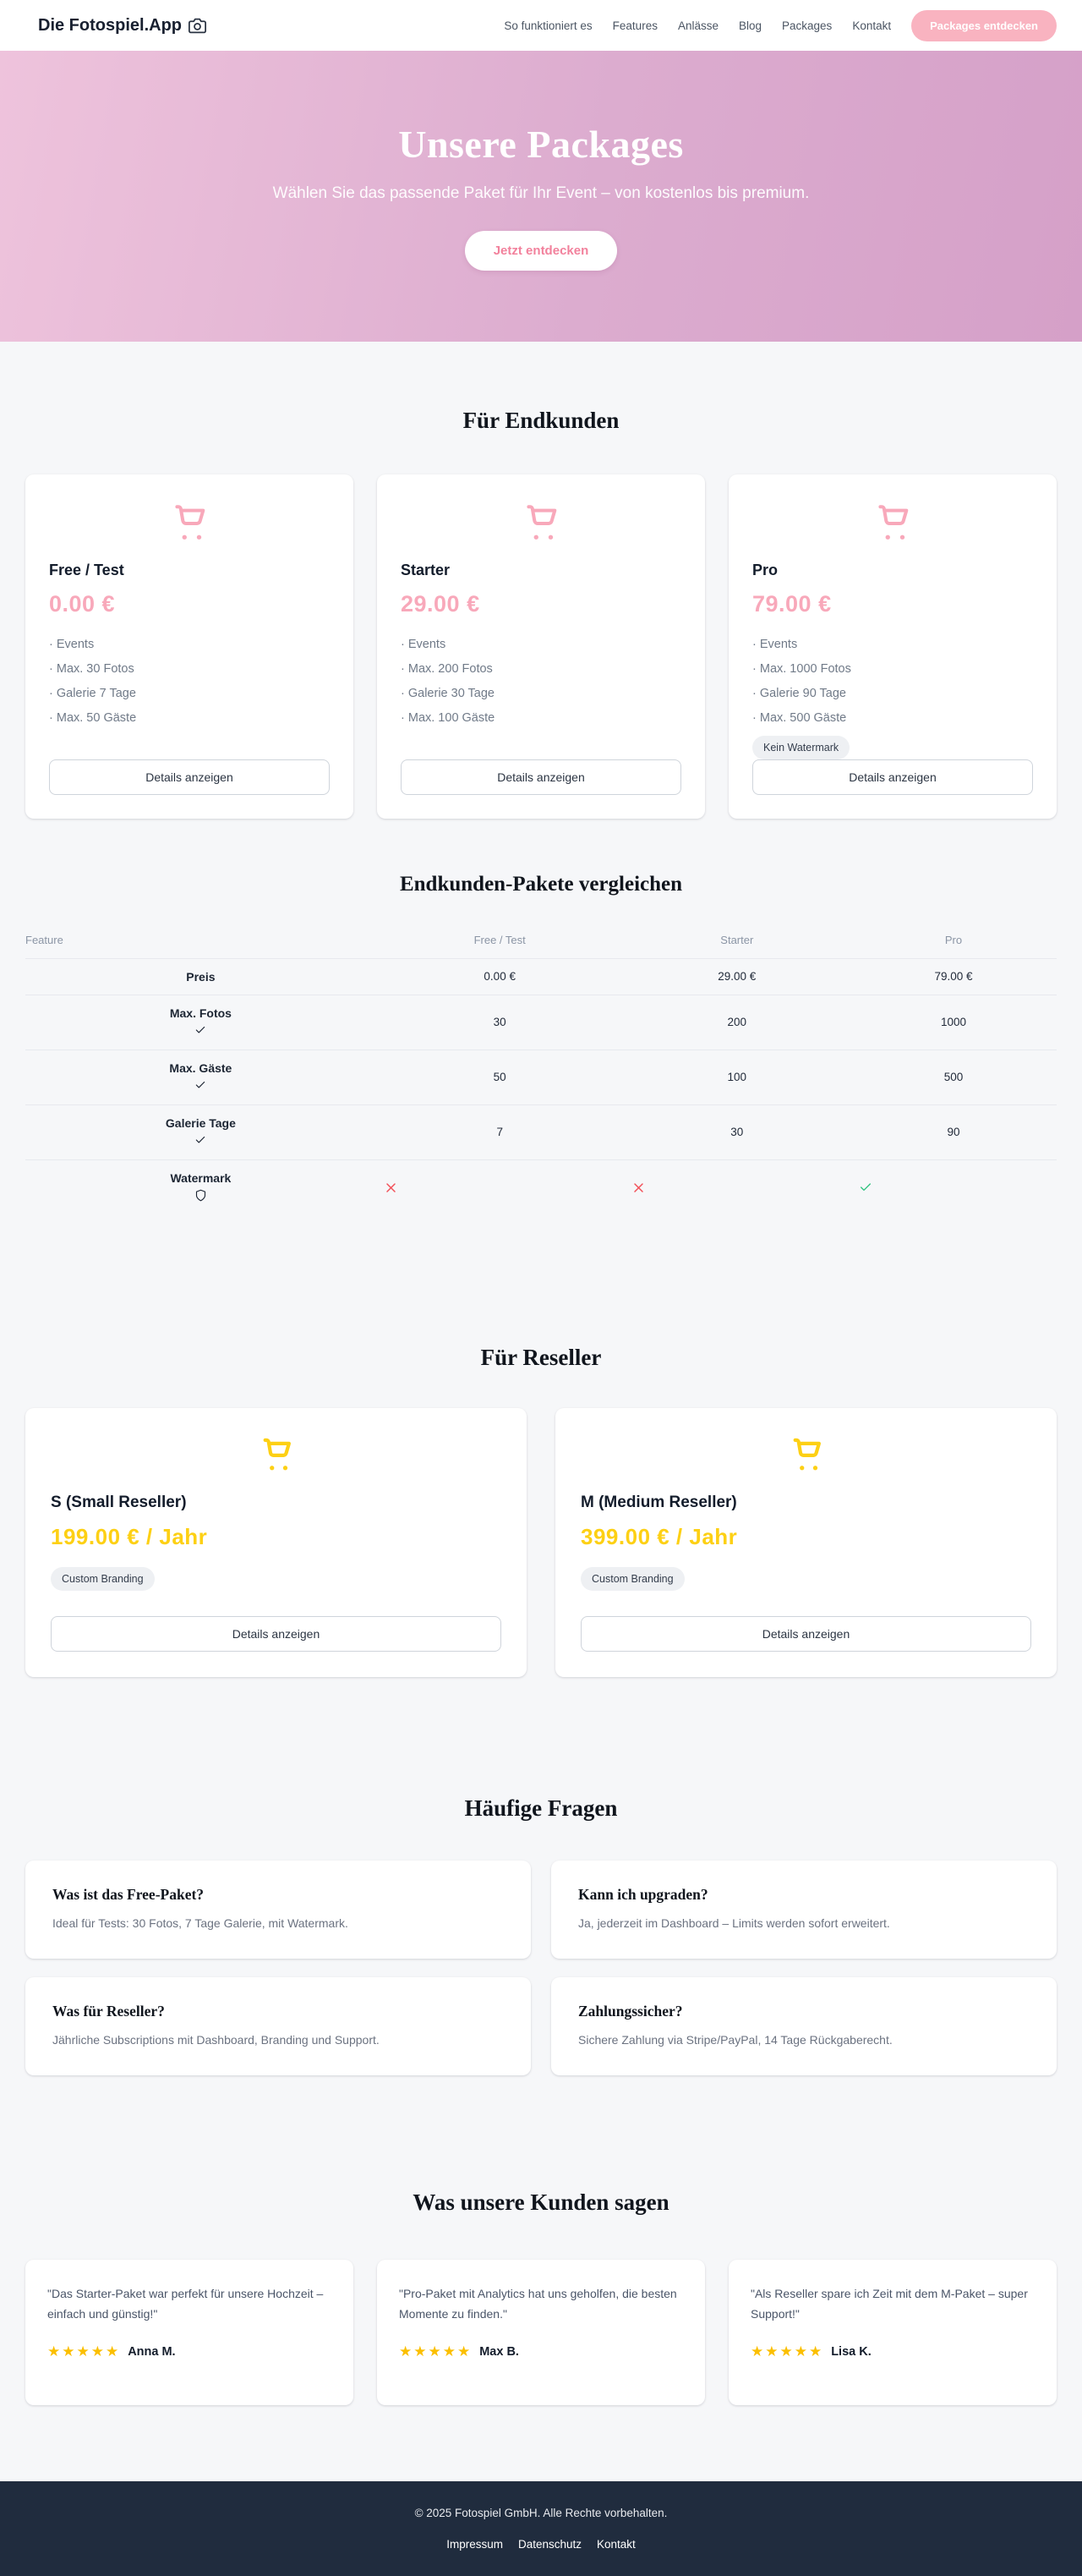 Image resolution: width=1082 pixels, height=2576 pixels. I want to click on card-title: S (Small Reseller), so click(119, 1502).